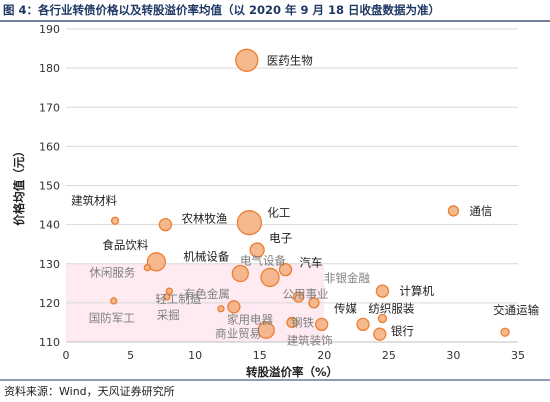 The height and width of the screenshot is (402, 550). What do you see at coordinates (204, 219) in the screenshot?
I see `data-label: 农林牧渔` at bounding box center [204, 219].